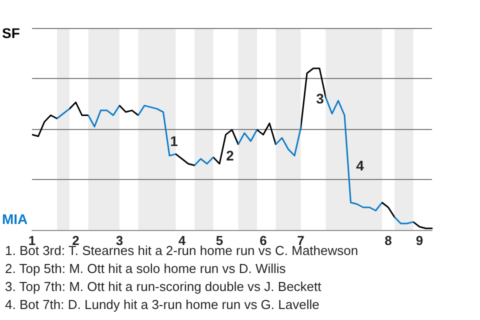  Describe the element at coordinates (263, 240) in the screenshot. I see `x-tick-label: 6` at that location.